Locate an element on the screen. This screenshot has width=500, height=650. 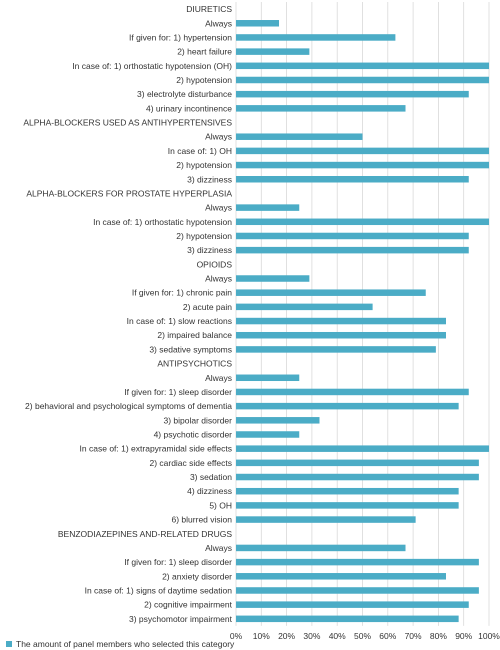
x-tick-label: 50% is located at coordinates (362, 636).